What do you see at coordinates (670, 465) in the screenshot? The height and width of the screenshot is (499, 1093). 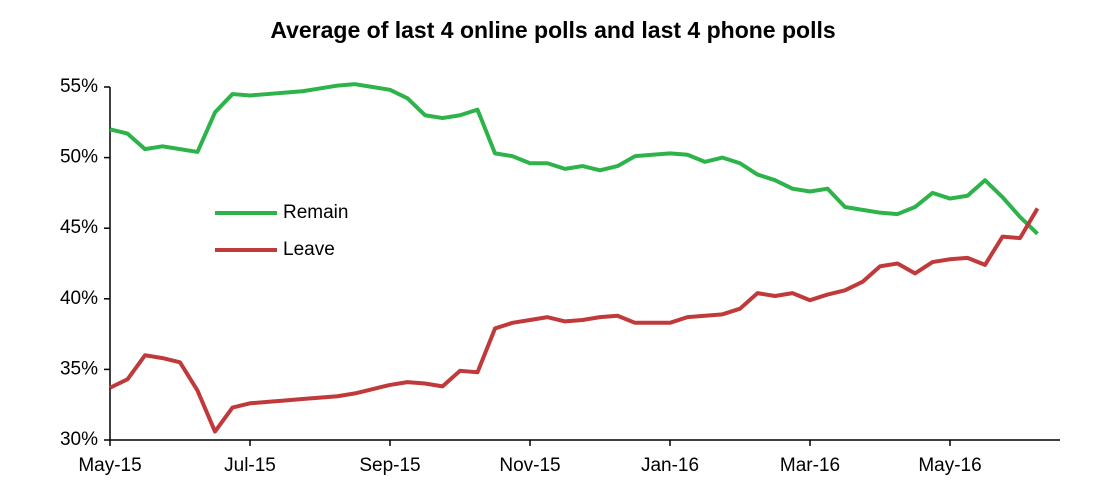 I see `x-tick-label: Jan-16` at bounding box center [670, 465].